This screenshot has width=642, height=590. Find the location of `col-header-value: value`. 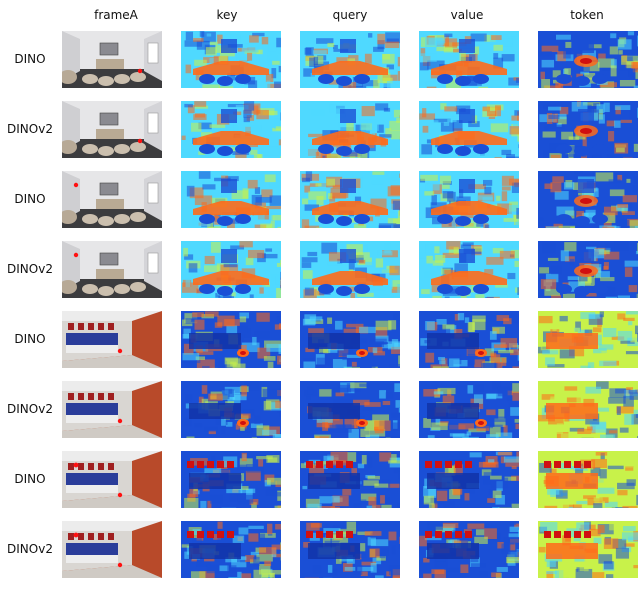

col-header-value: value is located at coordinates (467, 15).